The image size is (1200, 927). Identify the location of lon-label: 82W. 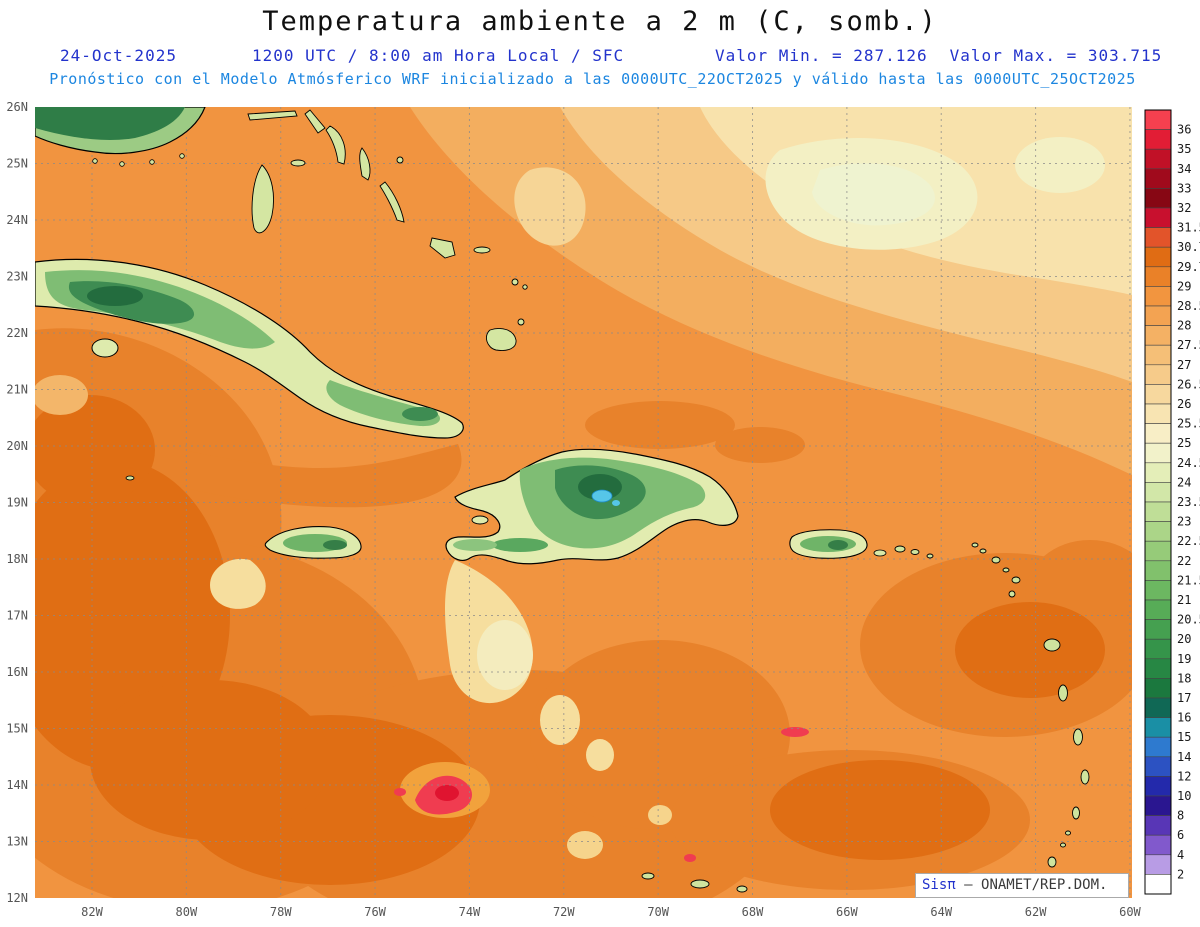
(92, 912).